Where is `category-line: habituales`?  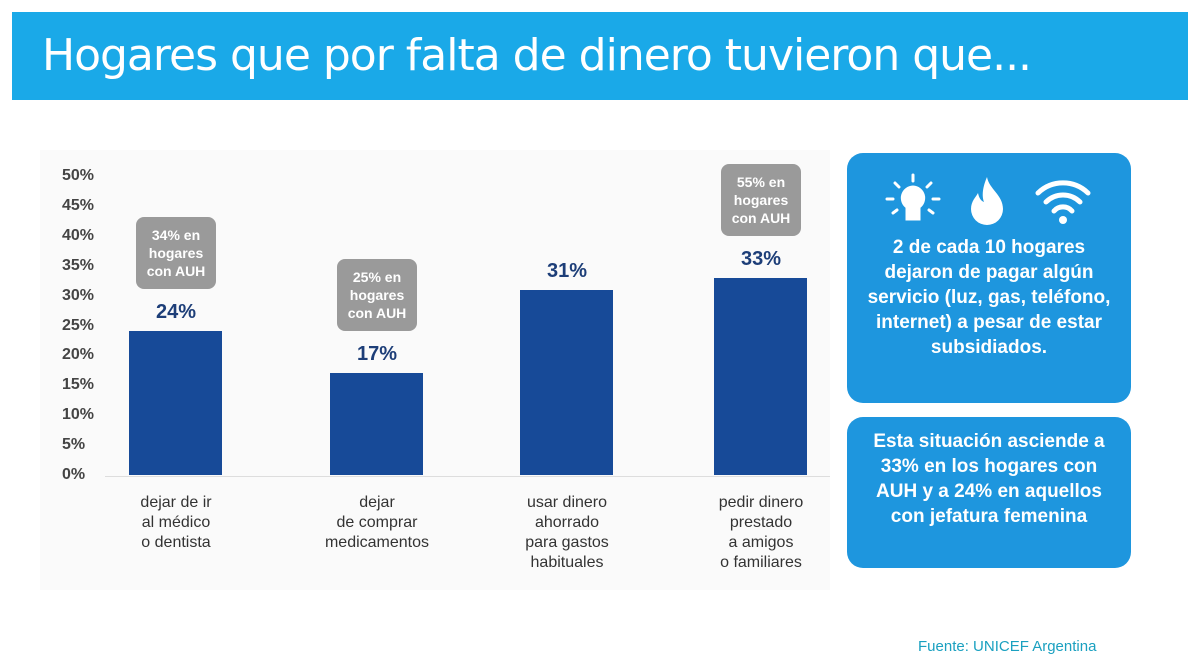
category-line: habituales is located at coordinates (567, 562).